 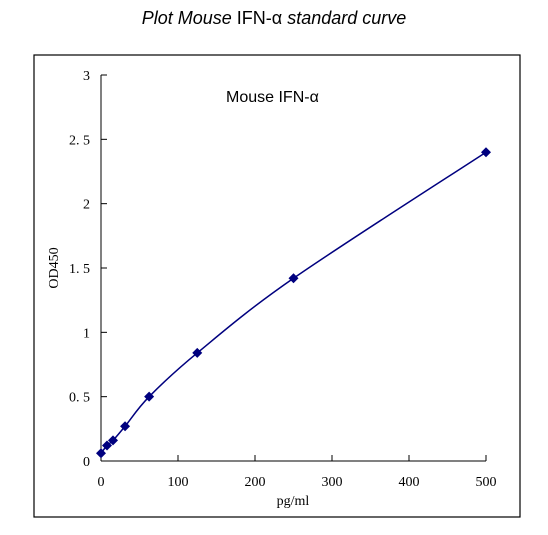 What do you see at coordinates (293, 501) in the screenshot?
I see `x-axis-label: pg/ml` at bounding box center [293, 501].